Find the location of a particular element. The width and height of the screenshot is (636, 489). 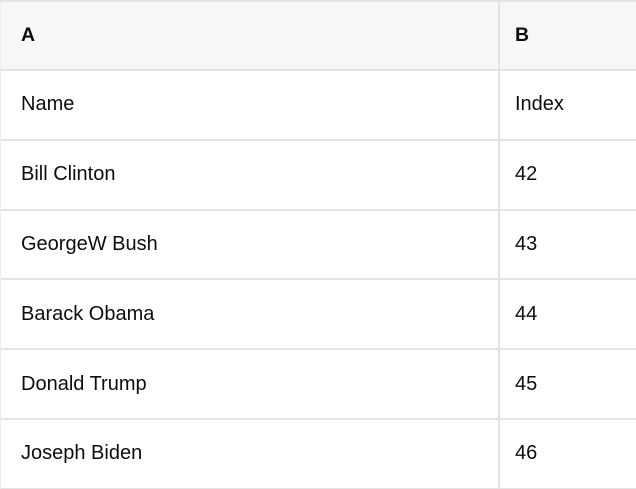

table-cell-index: 46 is located at coordinates (567, 453).